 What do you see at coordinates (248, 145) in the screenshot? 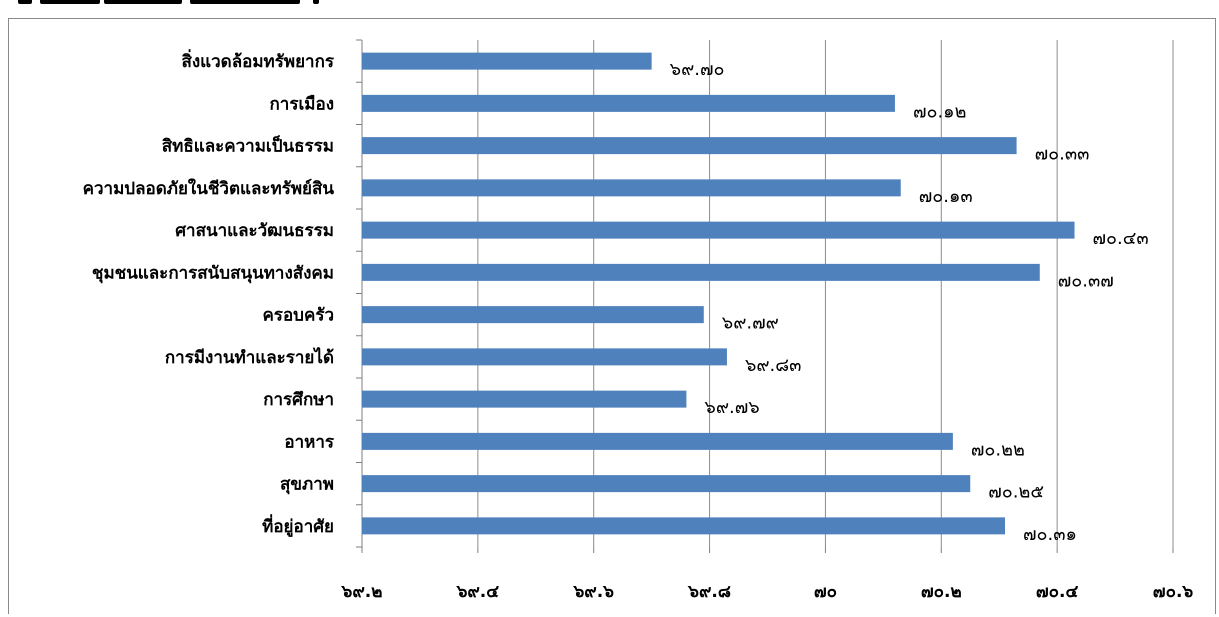
I see `category-label-2: สิทธิและความเป็นธรรม` at bounding box center [248, 145].